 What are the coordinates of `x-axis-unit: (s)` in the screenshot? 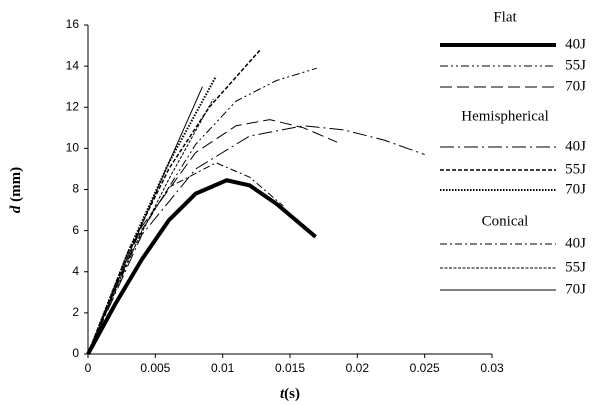 It's located at (292, 394).